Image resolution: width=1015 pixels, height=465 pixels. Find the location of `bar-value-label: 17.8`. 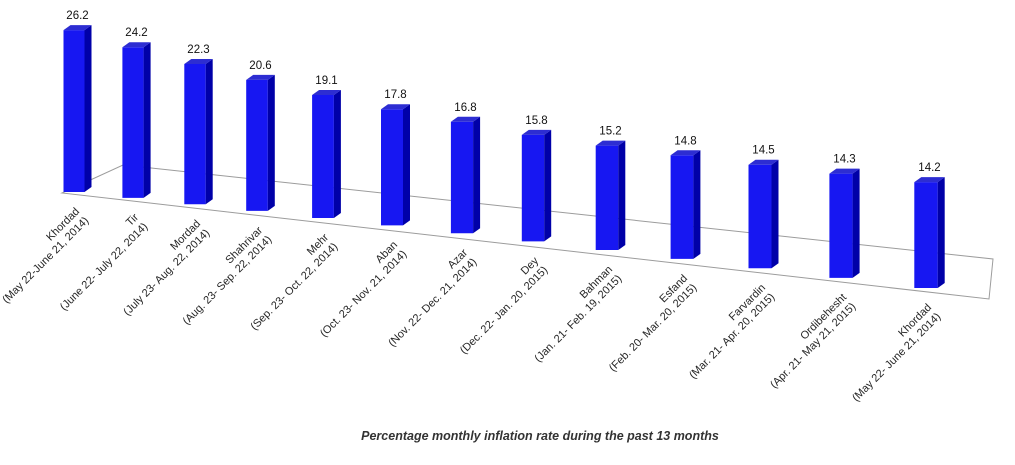

bar-value-label: 17.8 is located at coordinates (395, 95).